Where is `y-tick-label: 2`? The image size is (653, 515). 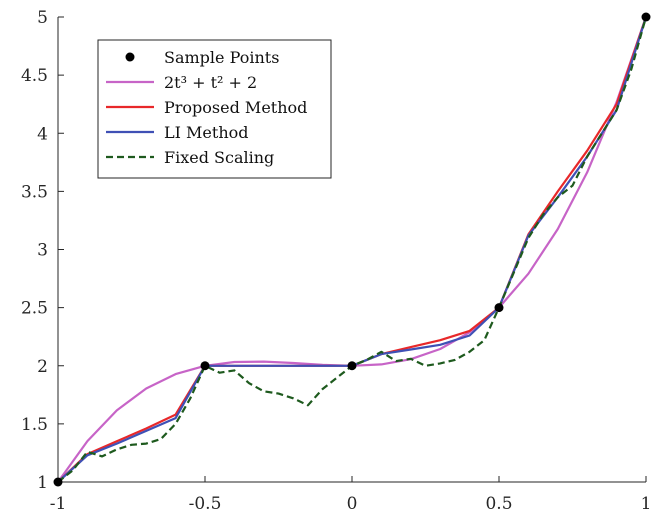 y-tick-label: 2 is located at coordinates (42, 367).